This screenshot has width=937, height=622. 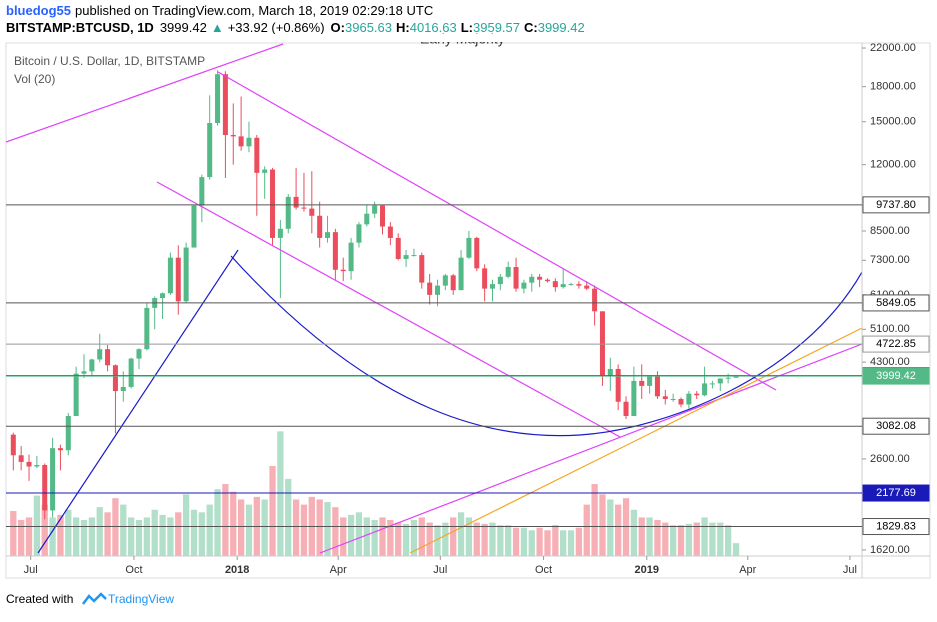 What do you see at coordinates (80, 27) in the screenshot?
I see `symbol: BITSTAMP:BTCUSD, 1D` at bounding box center [80, 27].